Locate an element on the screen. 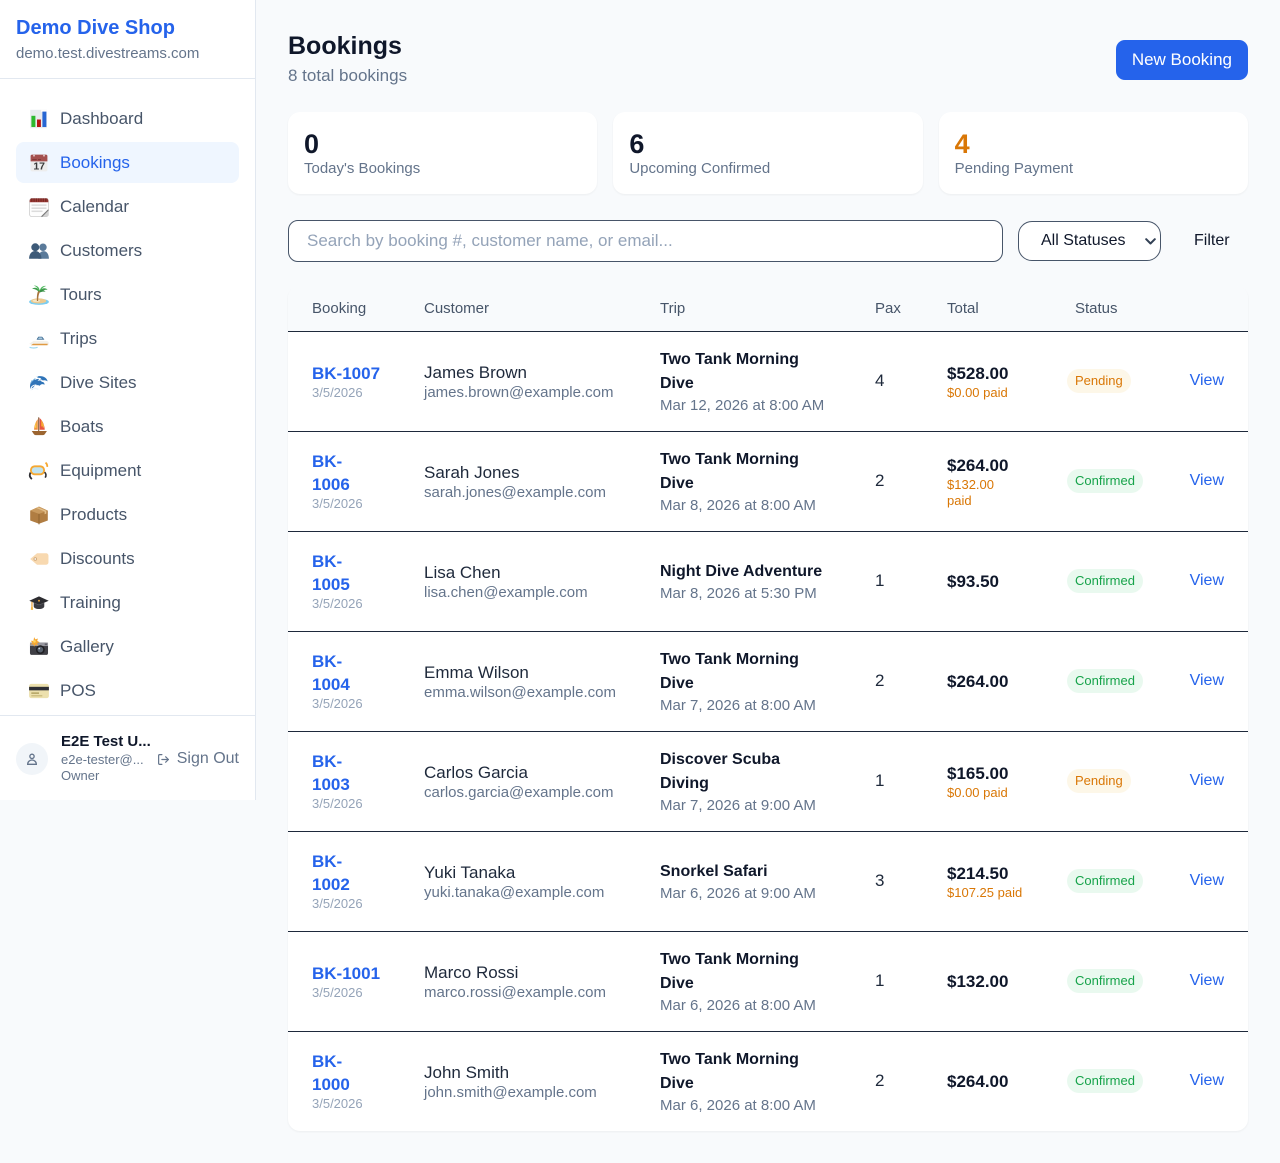 This screenshot has height=1163, width=1280. svg-text: 17 is located at coordinates (39, 166).